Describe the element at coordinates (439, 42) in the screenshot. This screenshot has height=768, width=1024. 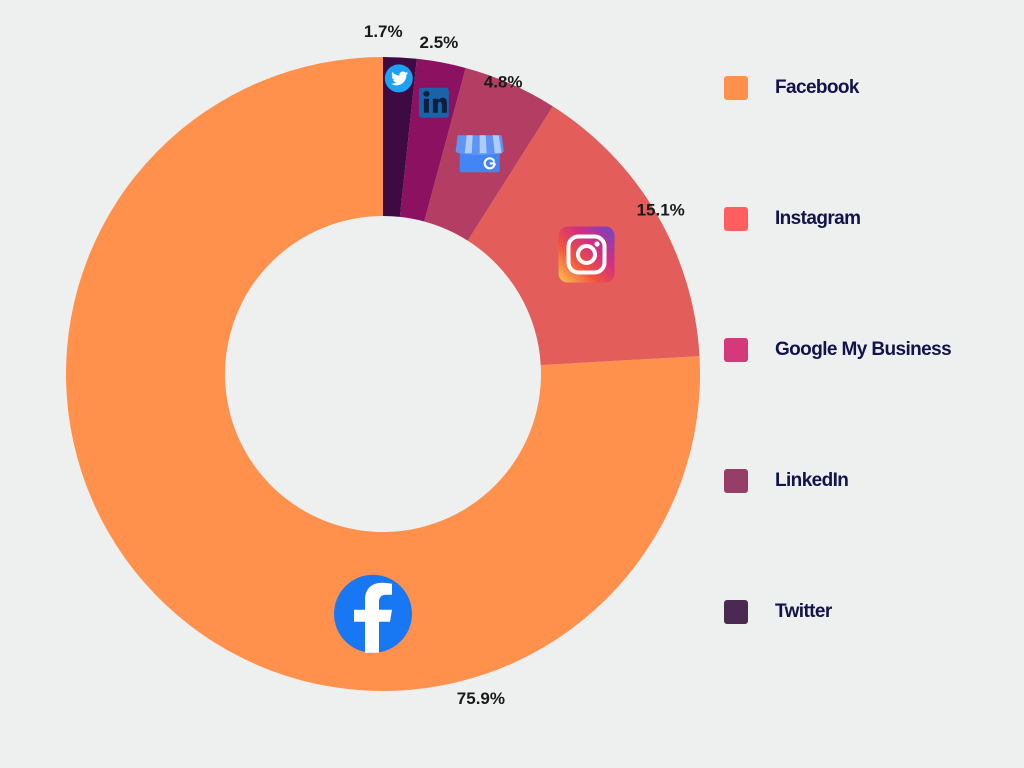
I see `value-label-linkedin: 2.5%` at that location.